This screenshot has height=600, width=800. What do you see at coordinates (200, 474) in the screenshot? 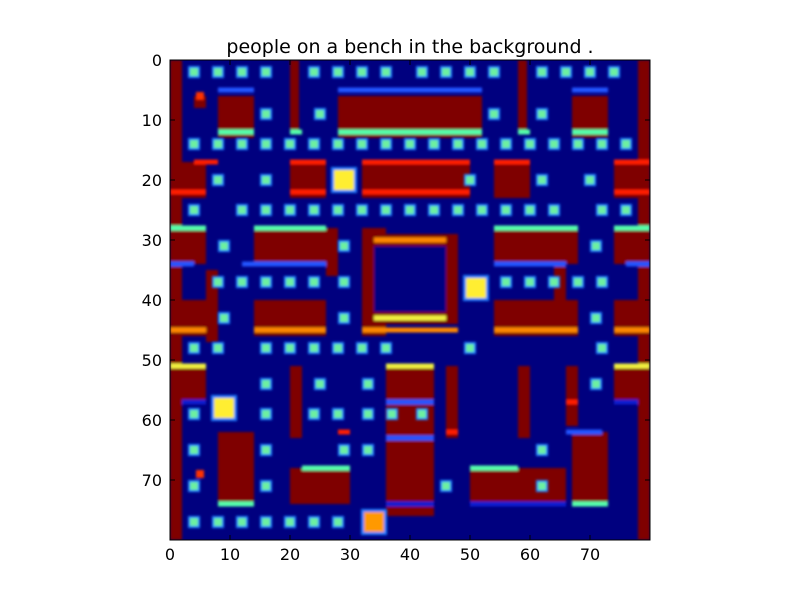
I see `marker-dot` at bounding box center [200, 474].